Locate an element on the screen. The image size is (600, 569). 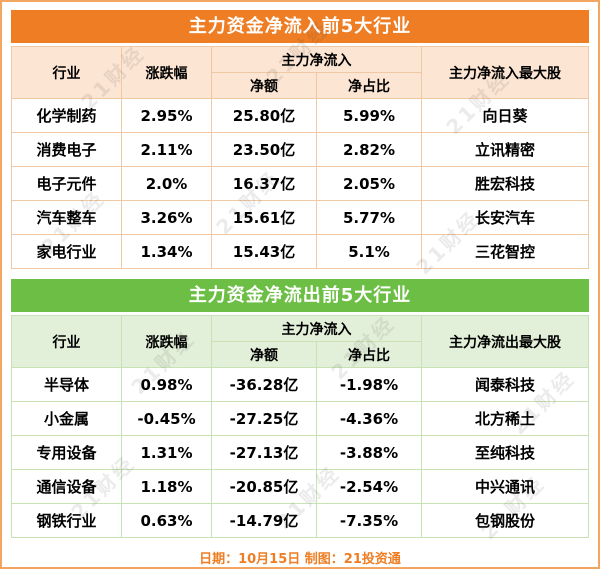
change-pct-cell: 2.95% is located at coordinates (166, 115).